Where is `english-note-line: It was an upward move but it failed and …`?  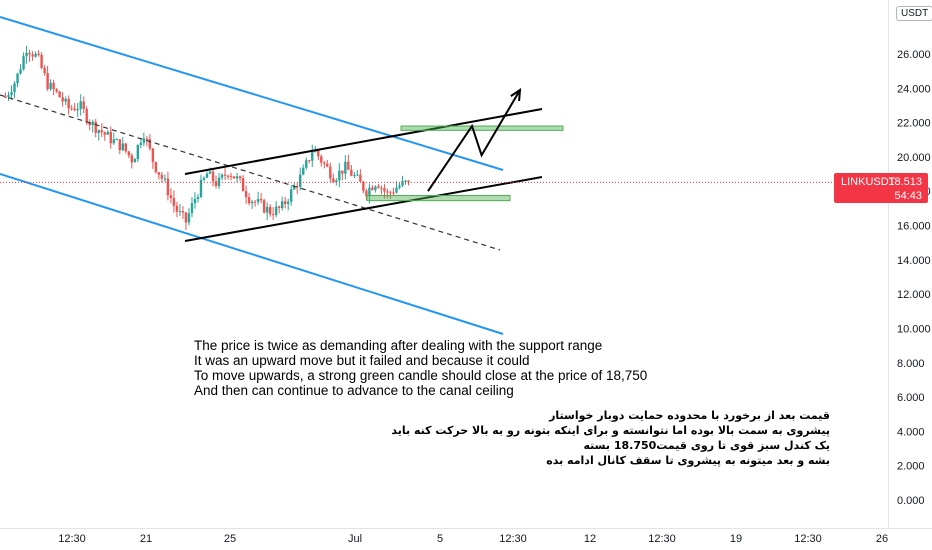
english-note-line: It was an upward move but it failed and … is located at coordinates (362, 360).